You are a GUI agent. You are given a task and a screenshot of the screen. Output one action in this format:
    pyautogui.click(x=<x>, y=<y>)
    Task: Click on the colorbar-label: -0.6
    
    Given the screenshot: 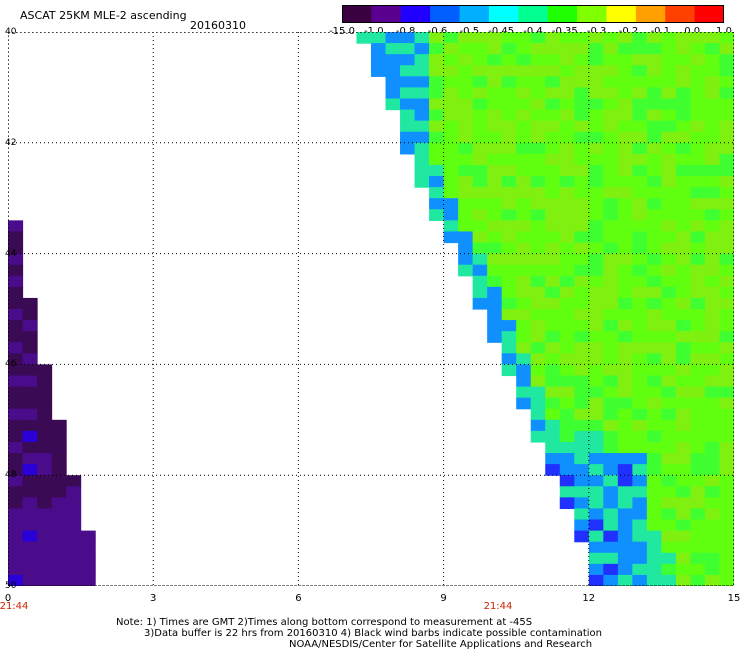 What is the action you would take?
    pyautogui.click(x=437, y=31)
    